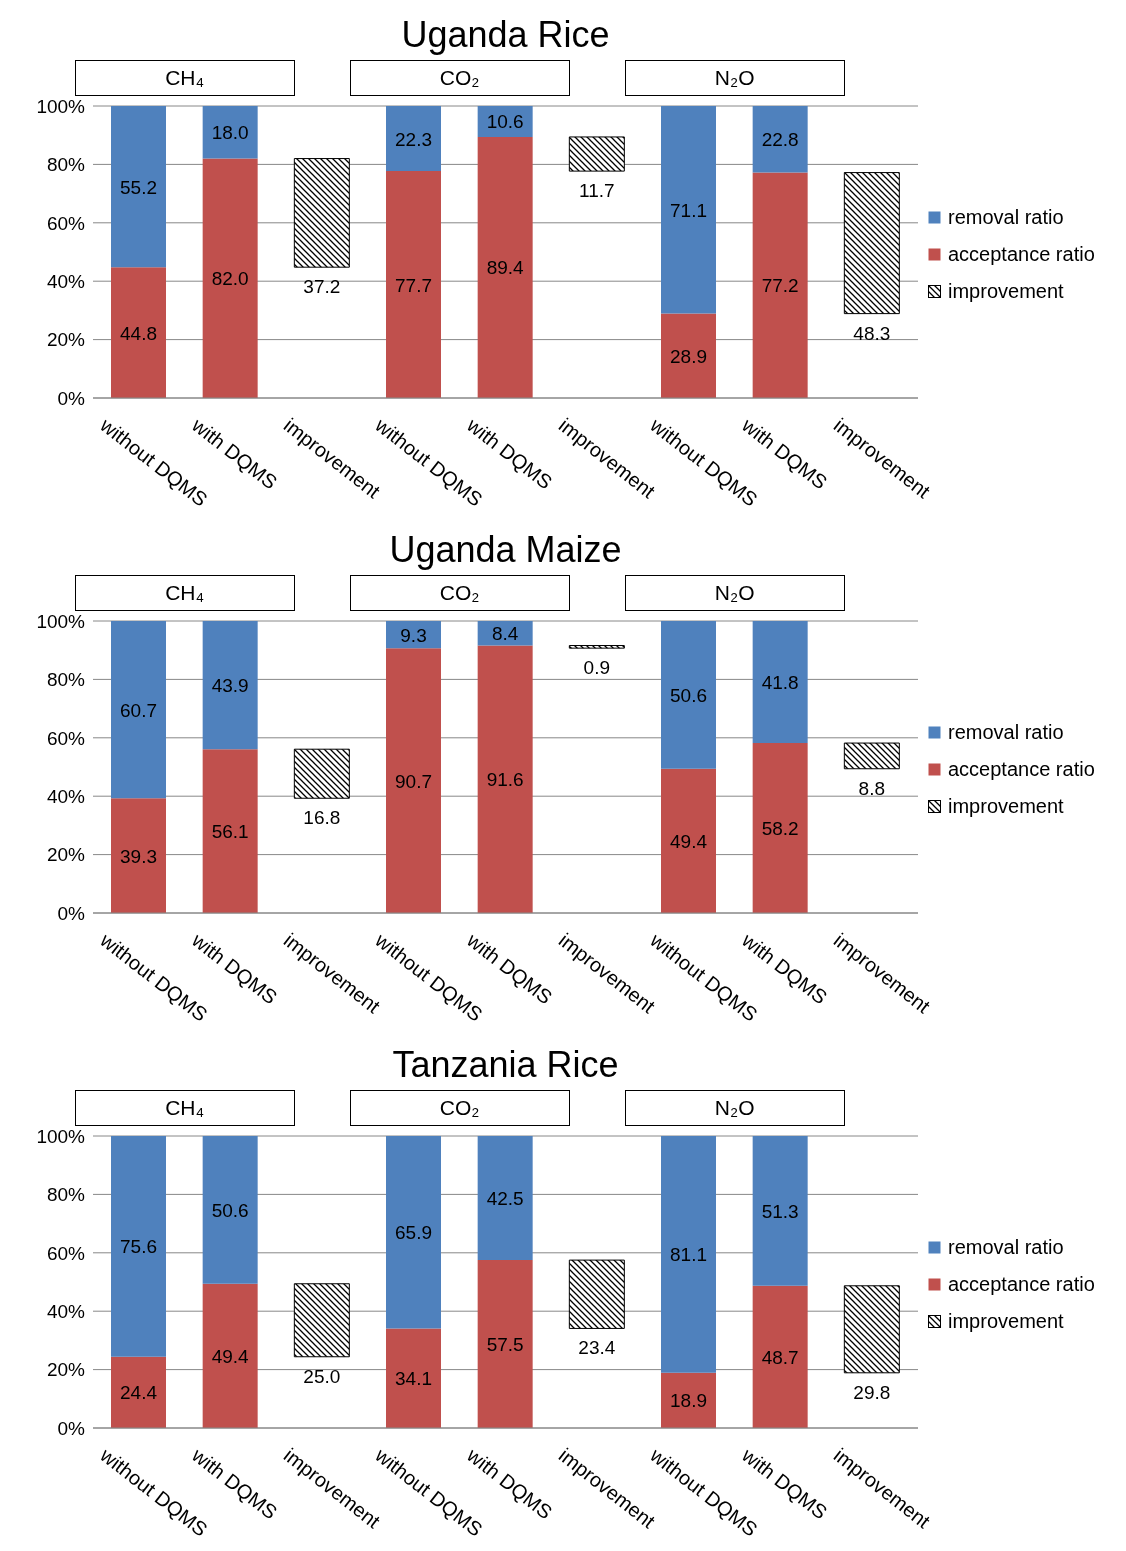 The height and width of the screenshot is (1551, 1126). What do you see at coordinates (138, 856) in the screenshot?
I see `data-label: 39.3` at bounding box center [138, 856].